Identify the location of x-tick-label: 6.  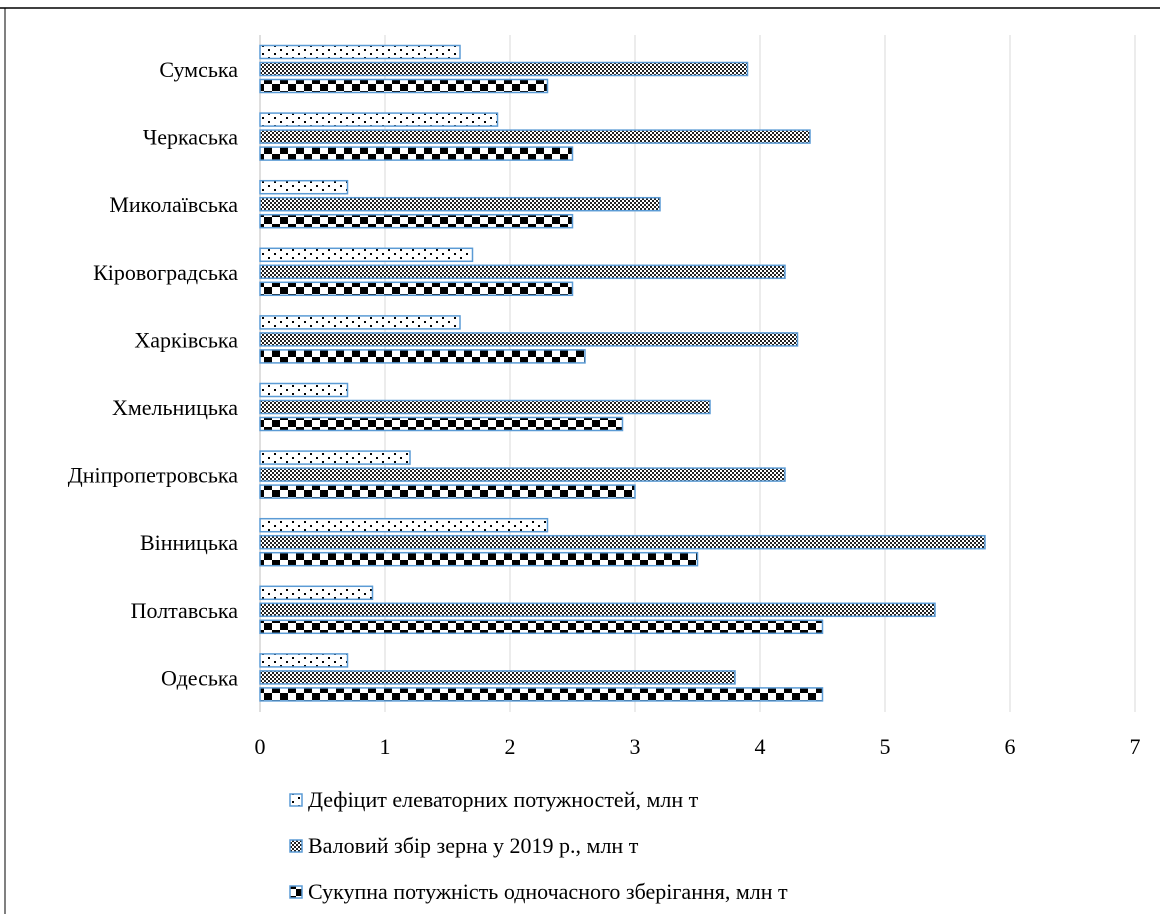
(1010, 746).